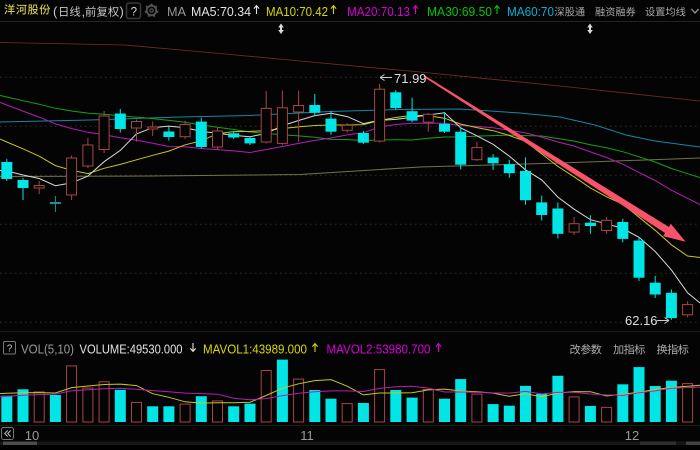 This screenshot has height=450, width=700. I want to click on svg-text: 71.99, so click(410, 78).